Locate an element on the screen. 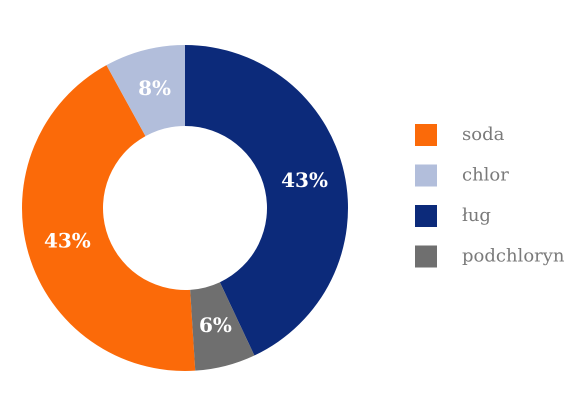 The width and height of the screenshot is (583, 416). legend-label: podchloryn is located at coordinates (513, 256).